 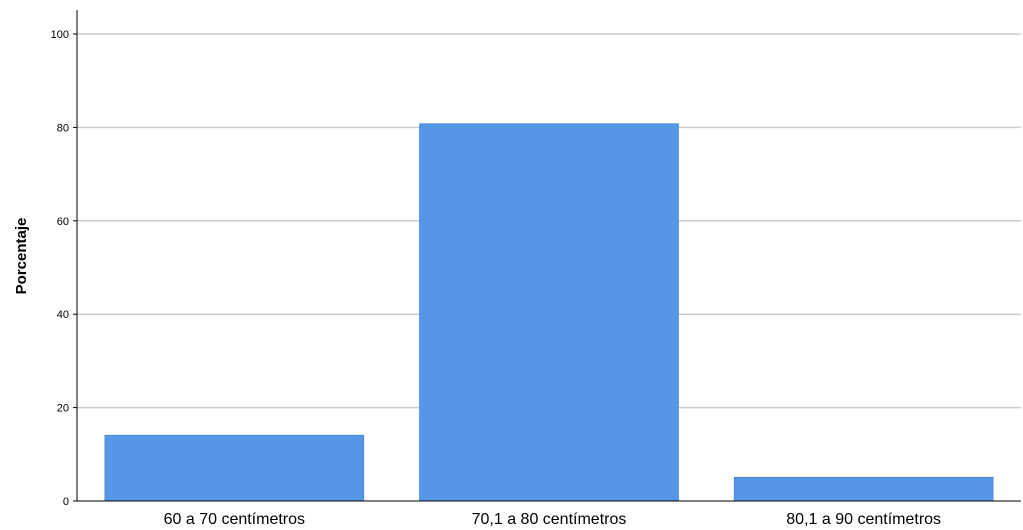 I want to click on y-axis-title: Porcentaje, so click(x=21, y=256).